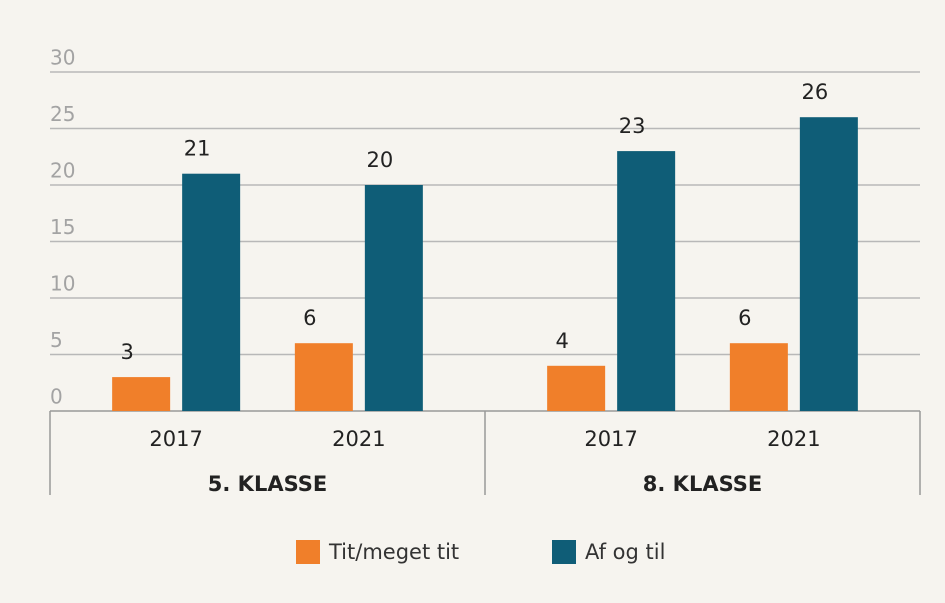 The image size is (945, 603). Describe the element at coordinates (62, 227) in the screenshot. I see `y-tick-label: 15` at that location.